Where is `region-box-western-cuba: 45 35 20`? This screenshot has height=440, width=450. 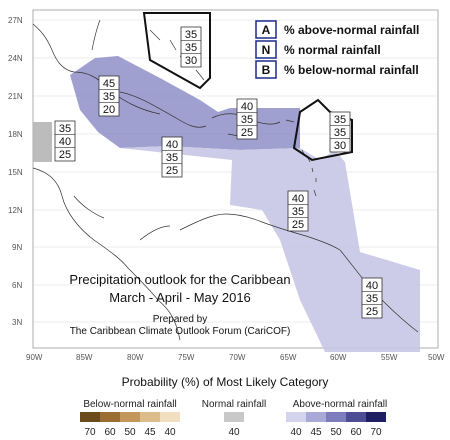
region-box-western-cuba: 45 35 20 is located at coordinates (109, 96).